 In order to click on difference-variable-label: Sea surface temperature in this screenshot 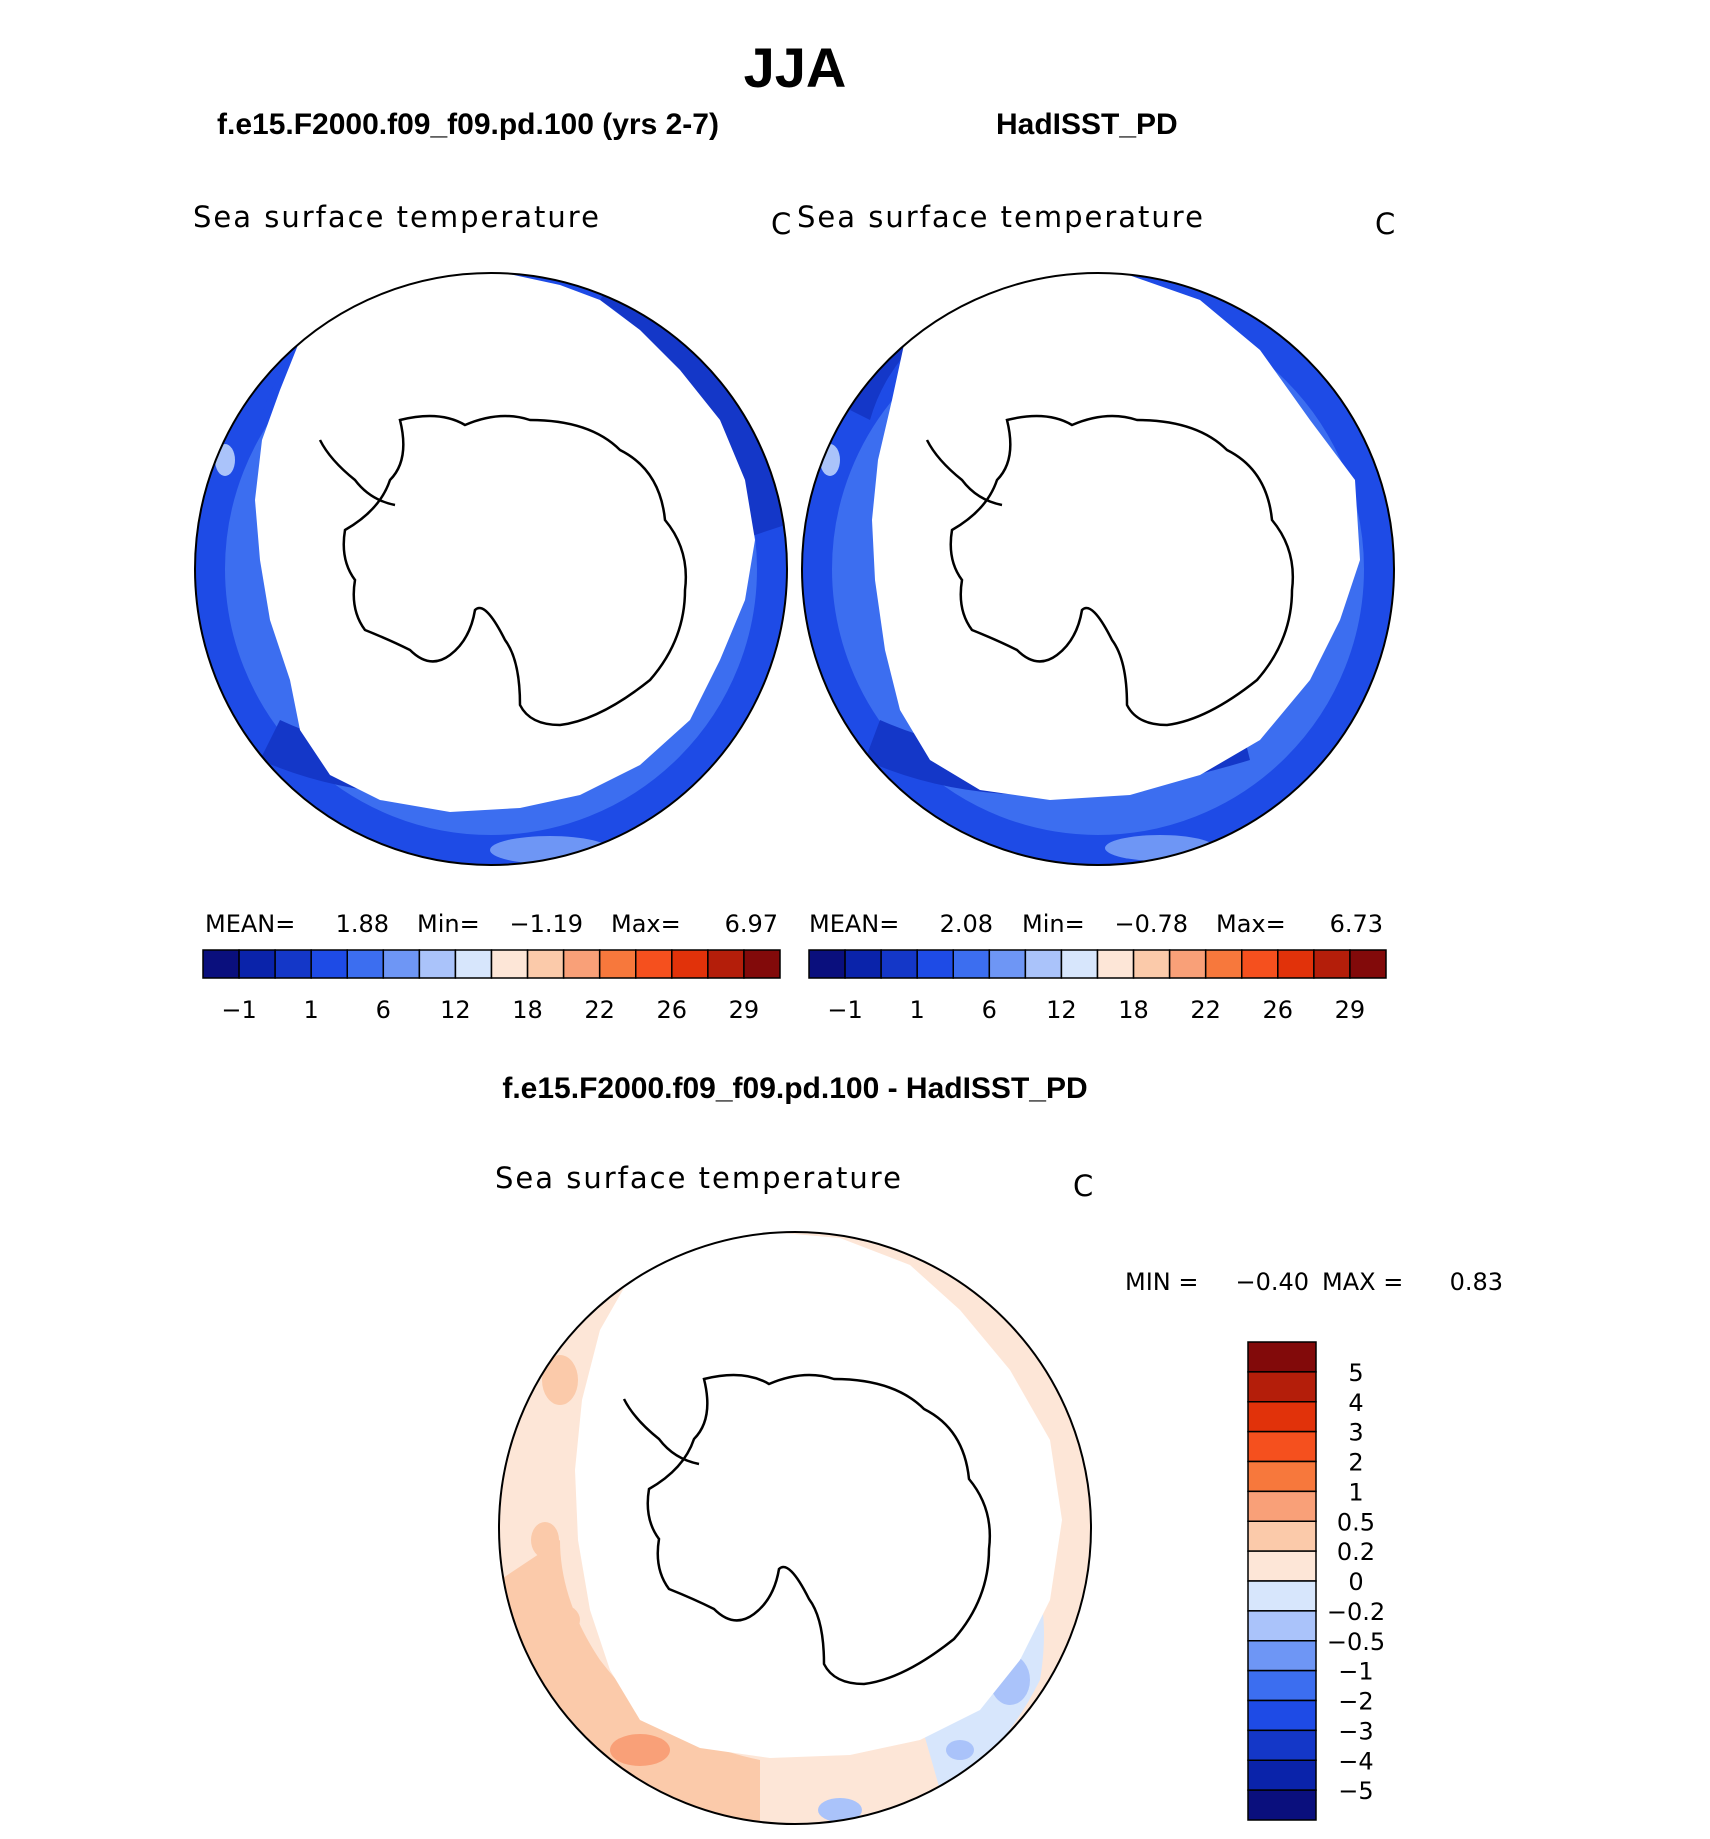, I will do `click(699, 1178)`.